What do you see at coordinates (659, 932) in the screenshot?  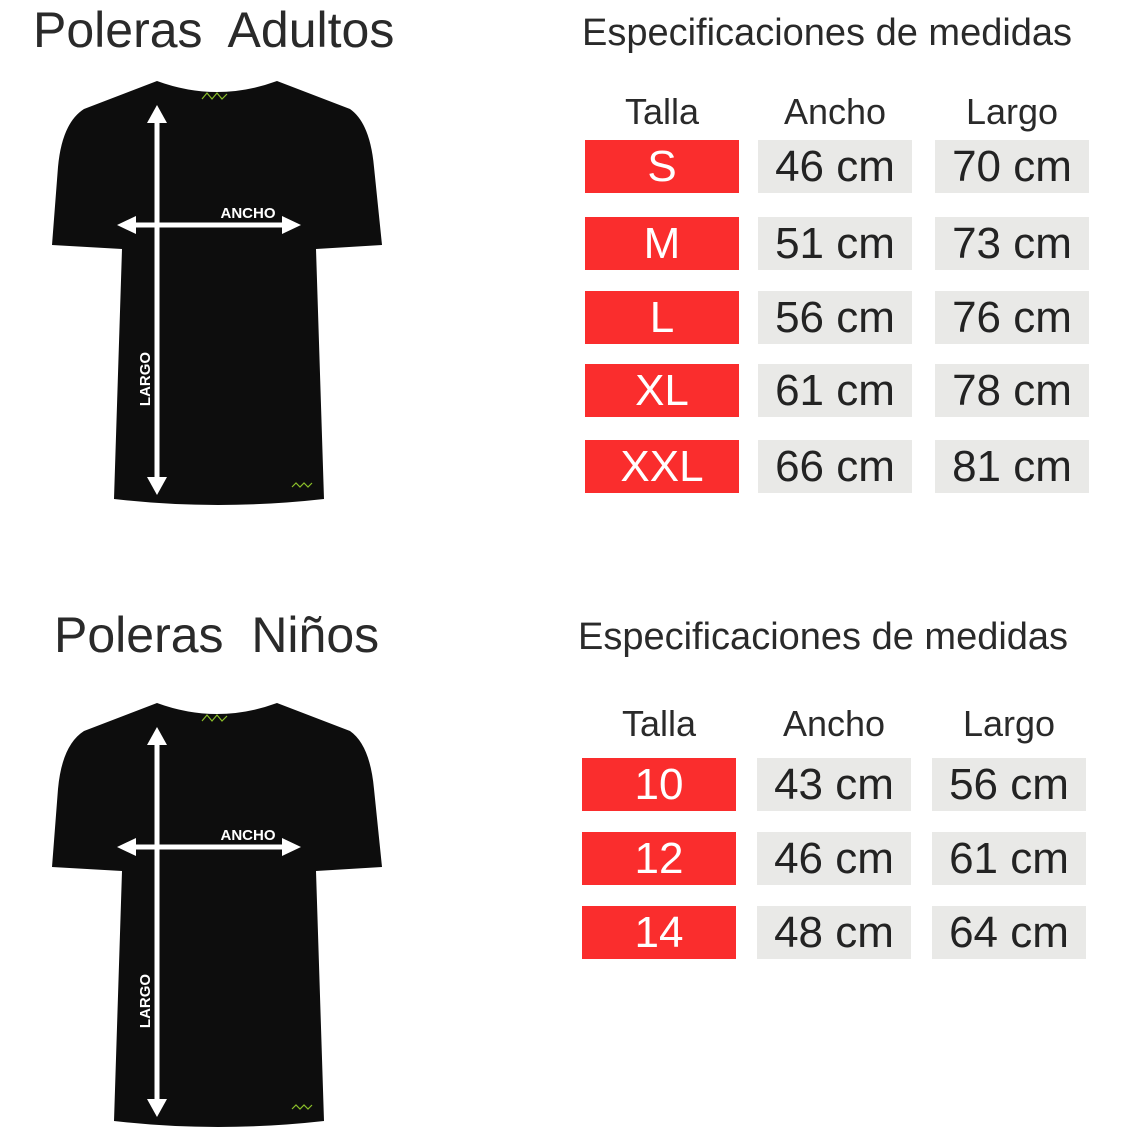 I see `size-cell: 14` at bounding box center [659, 932].